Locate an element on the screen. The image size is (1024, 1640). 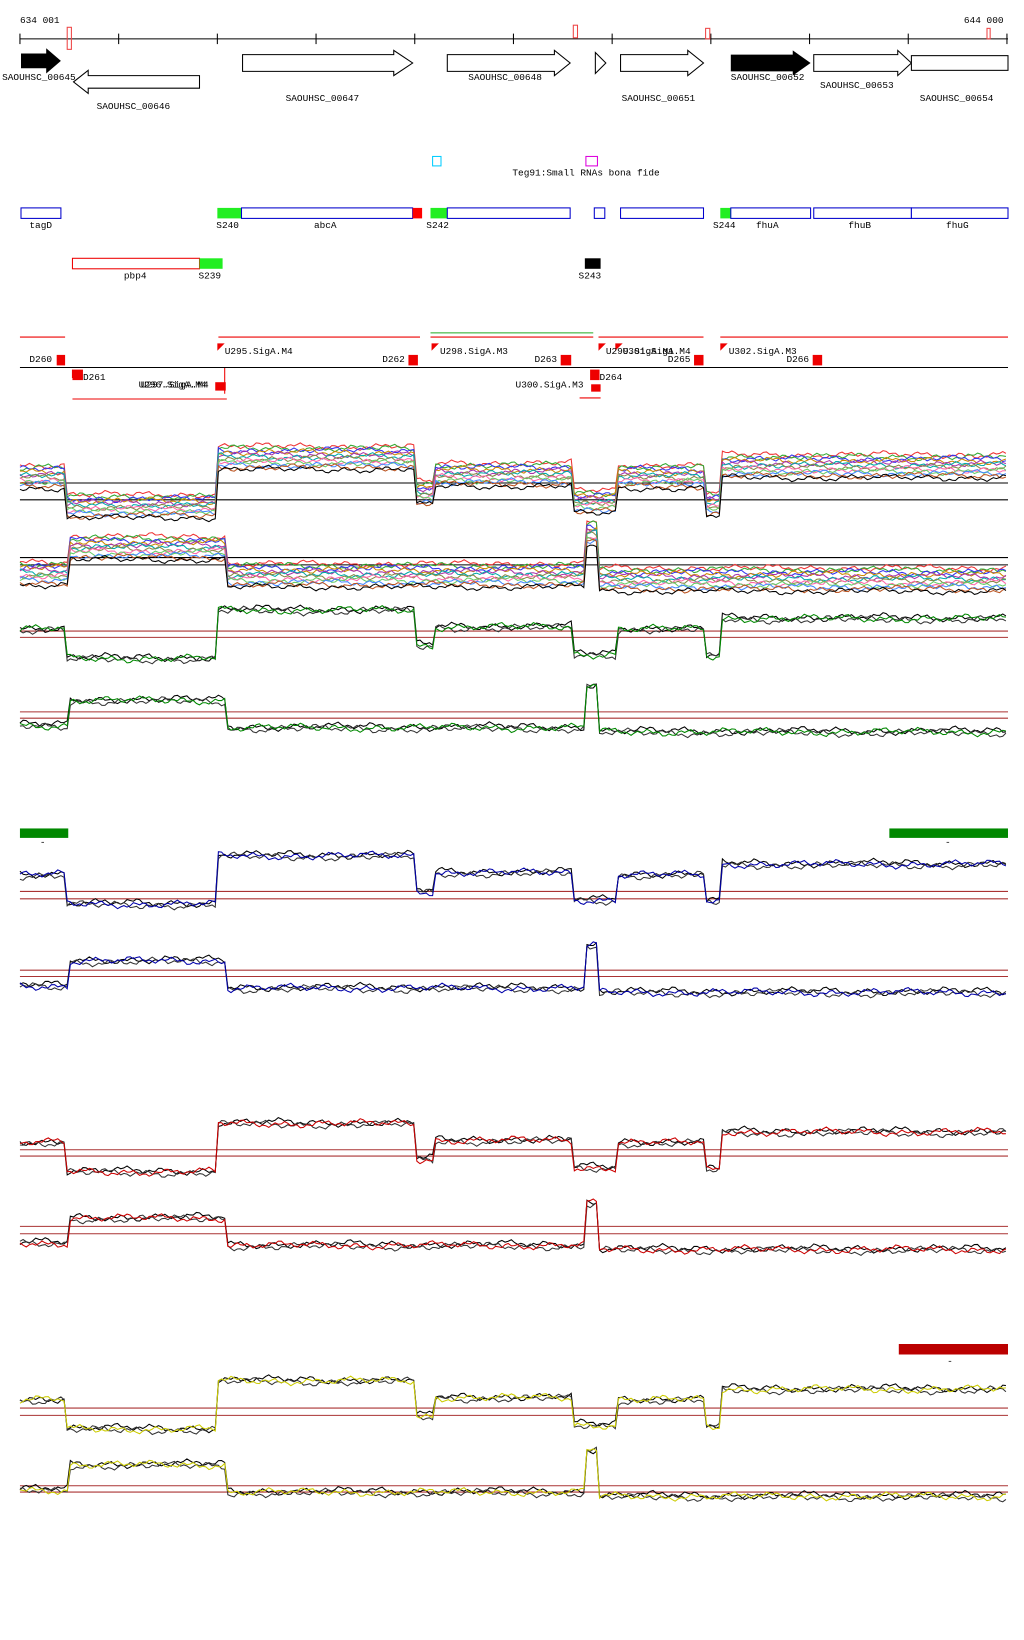
gene-label: SAOUHSC_00645 is located at coordinates (39, 77).